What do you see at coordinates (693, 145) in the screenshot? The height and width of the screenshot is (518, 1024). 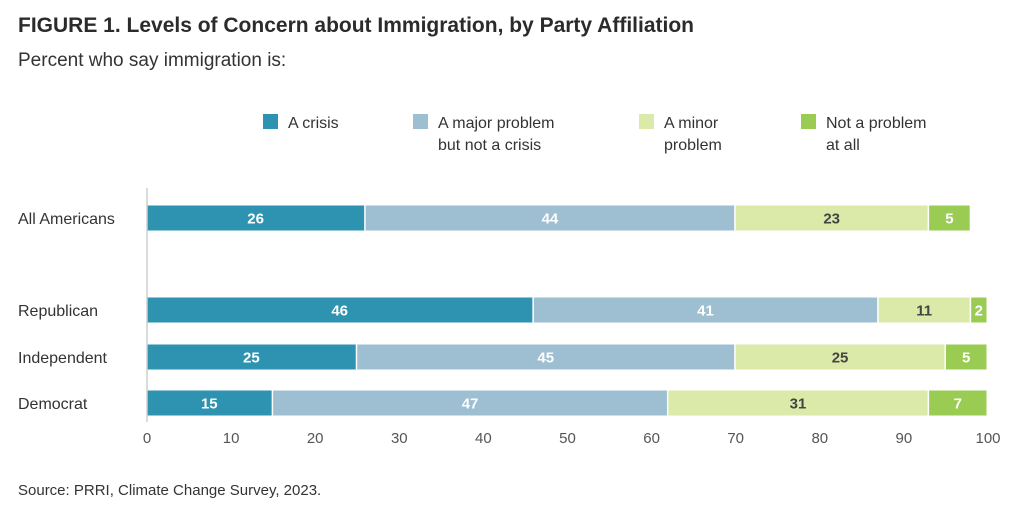 I see `legend-label: problem` at bounding box center [693, 145].